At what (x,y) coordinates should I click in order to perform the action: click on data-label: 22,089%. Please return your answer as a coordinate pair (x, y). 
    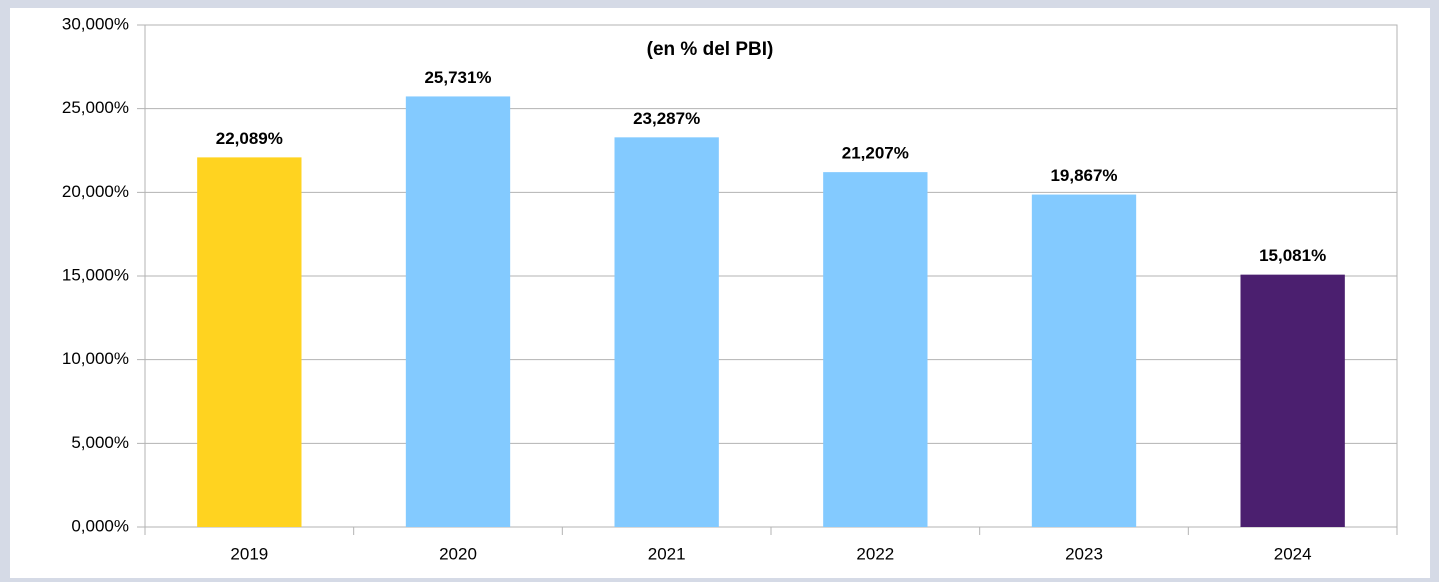
    Looking at the image, I should click on (249, 138).